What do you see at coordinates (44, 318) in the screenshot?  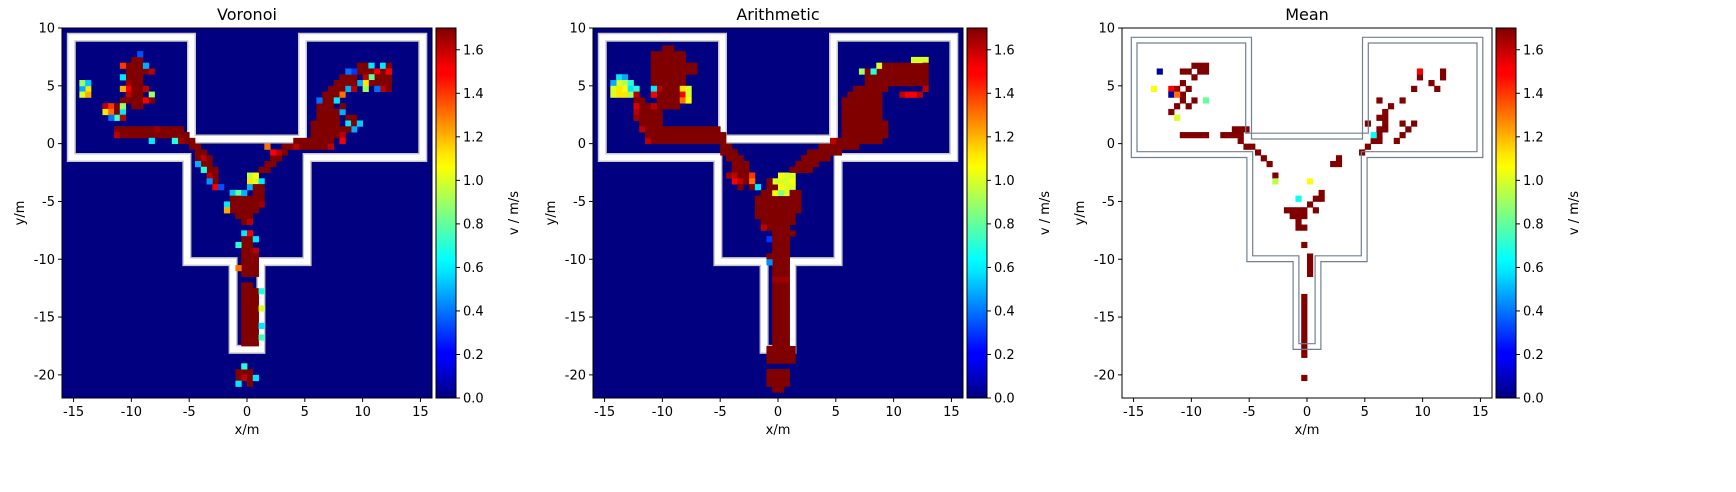 I see `y-tick-label: -15` at bounding box center [44, 318].